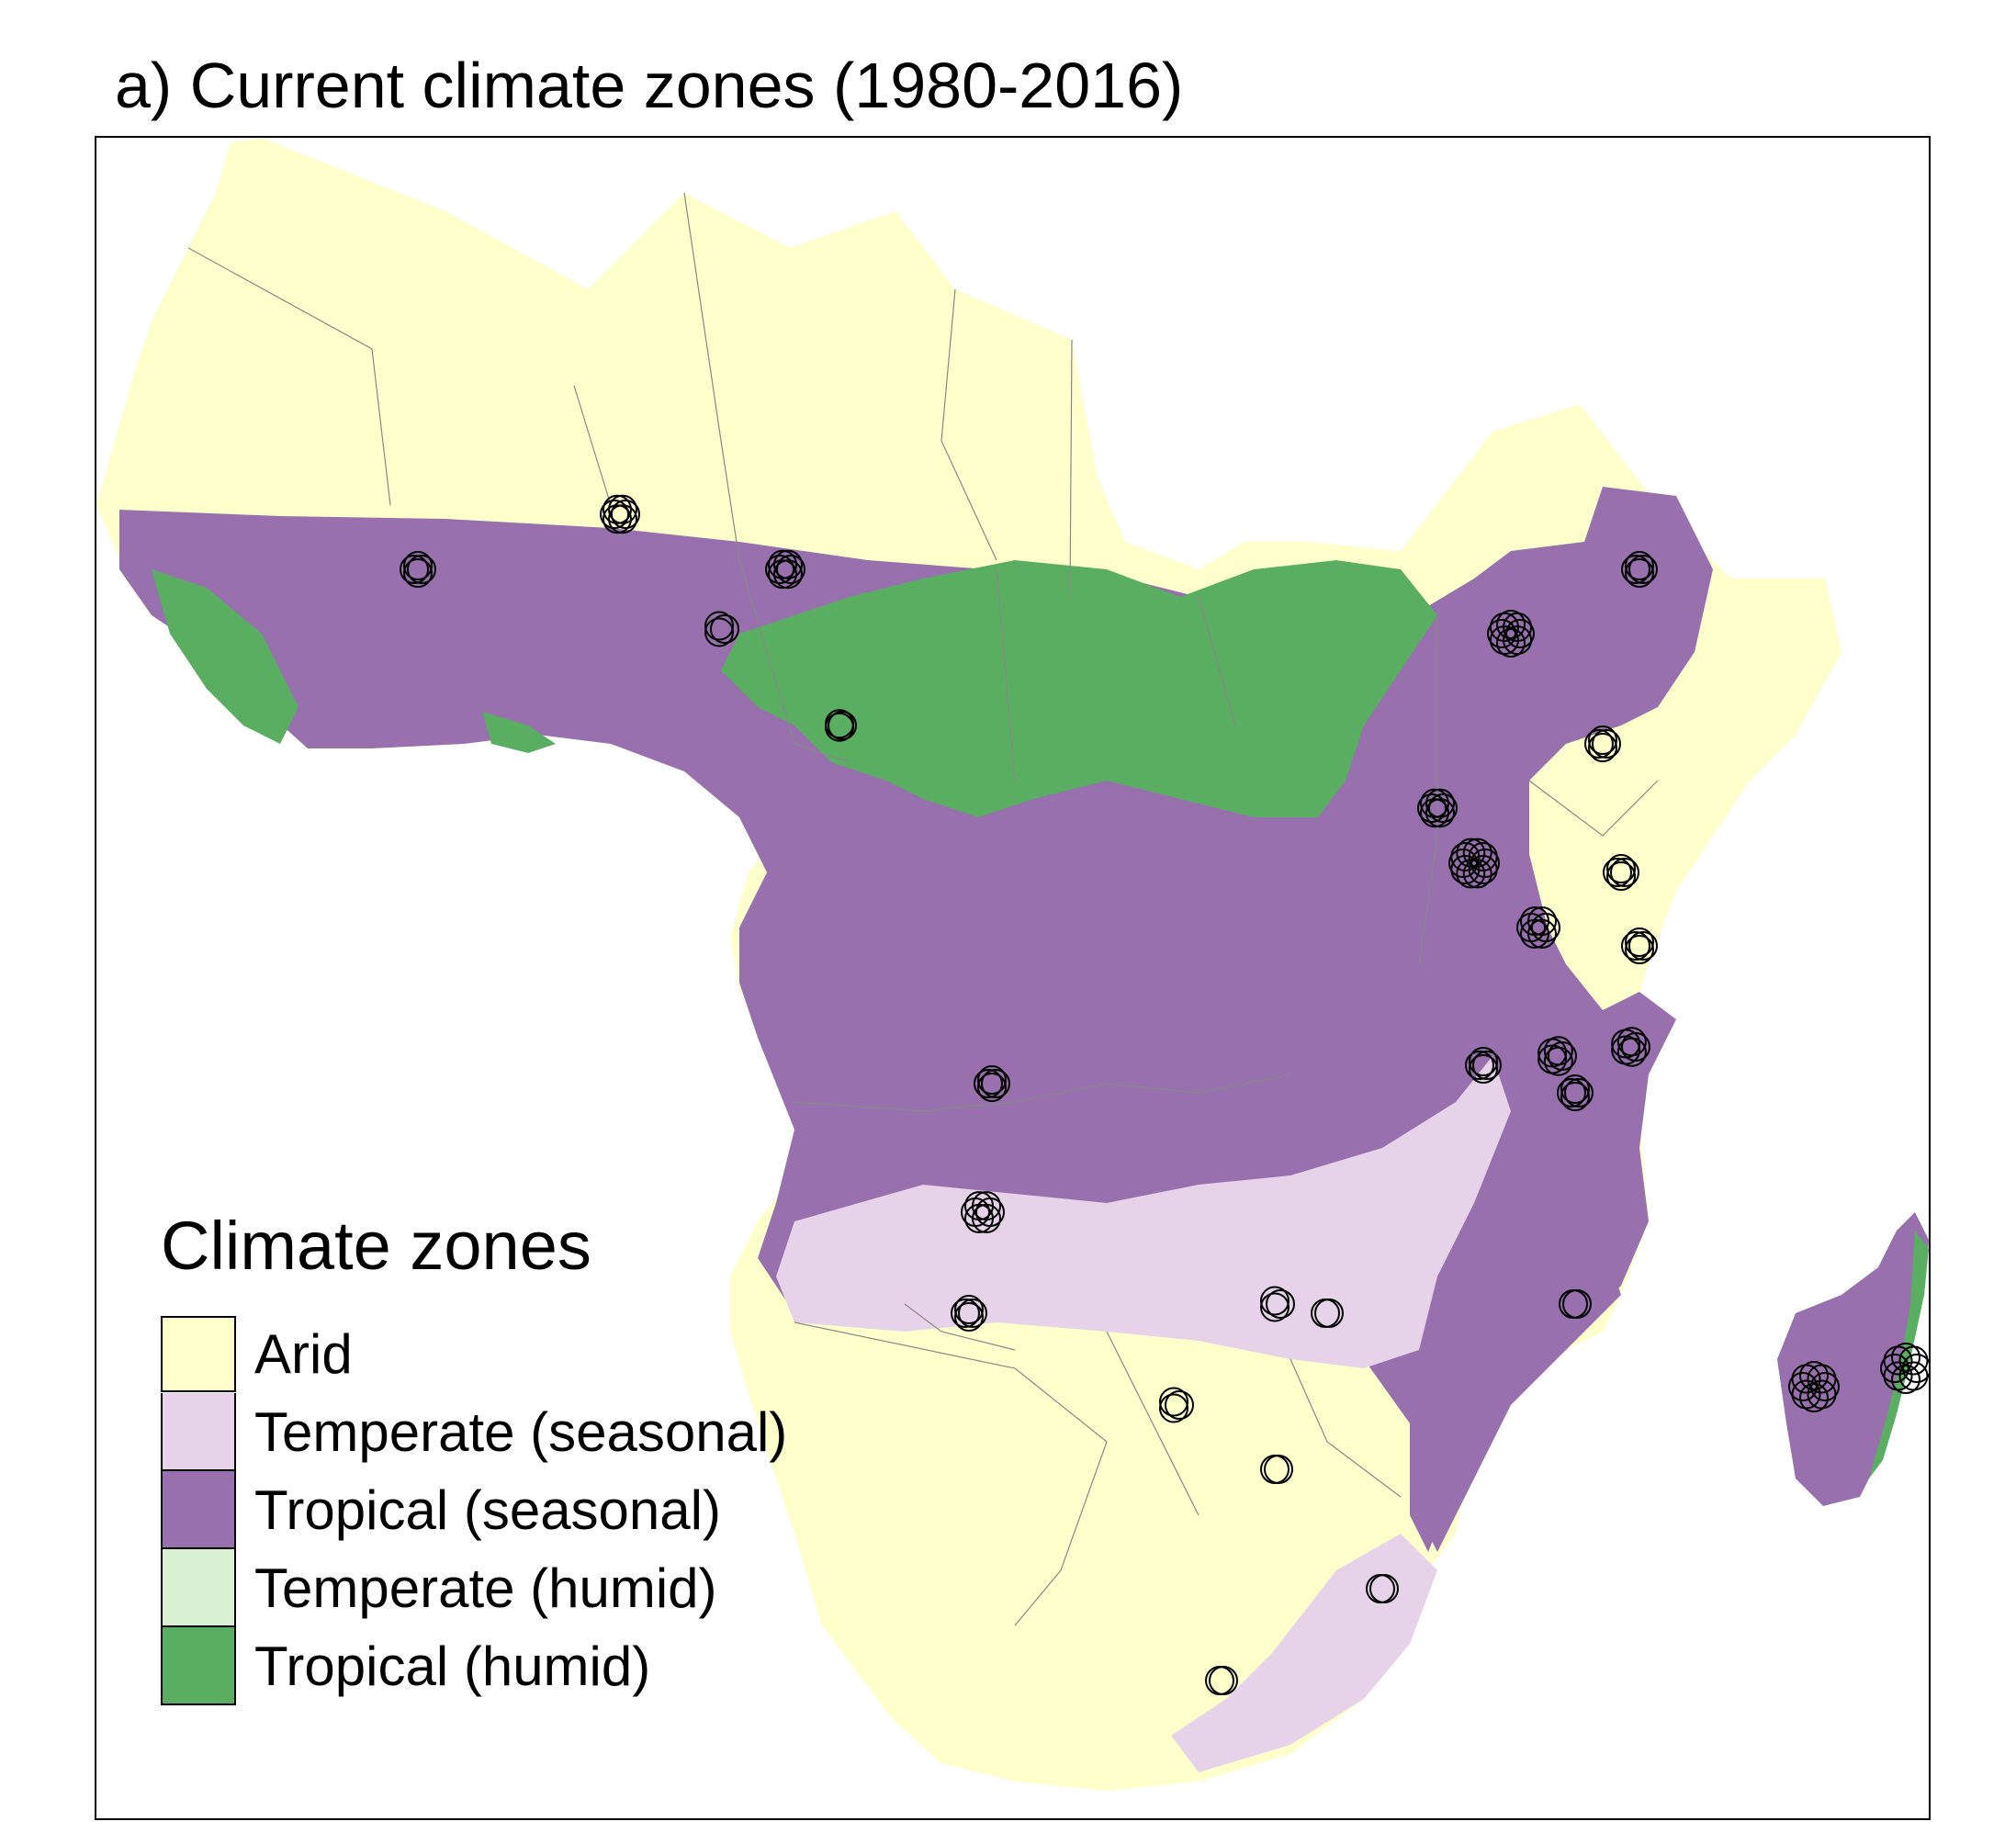 This screenshot has height=1844, width=2016. Describe the element at coordinates (453, 1666) in the screenshot. I see `legend-label-tropical-humid: Tropical (humid)` at that location.